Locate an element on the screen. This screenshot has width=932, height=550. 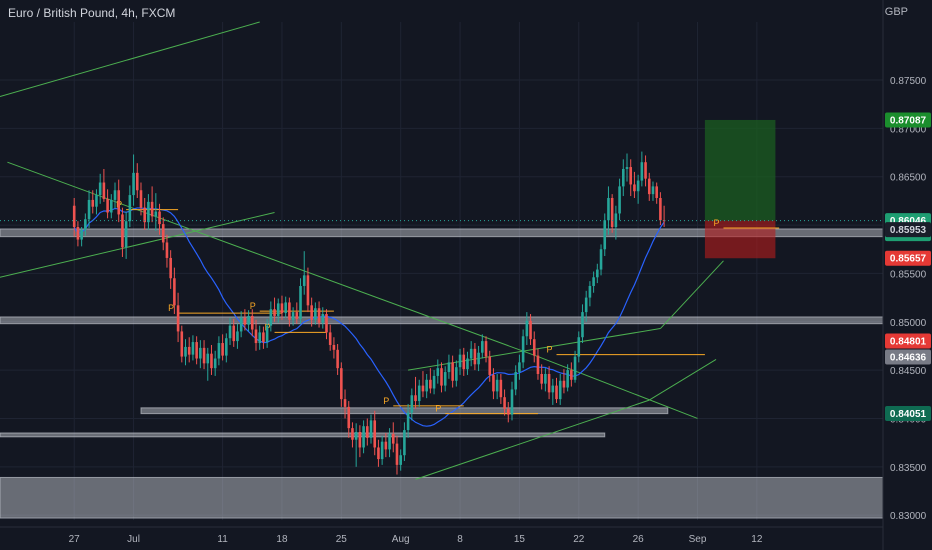
price-axis-label: 0.84636 is located at coordinates (908, 357).